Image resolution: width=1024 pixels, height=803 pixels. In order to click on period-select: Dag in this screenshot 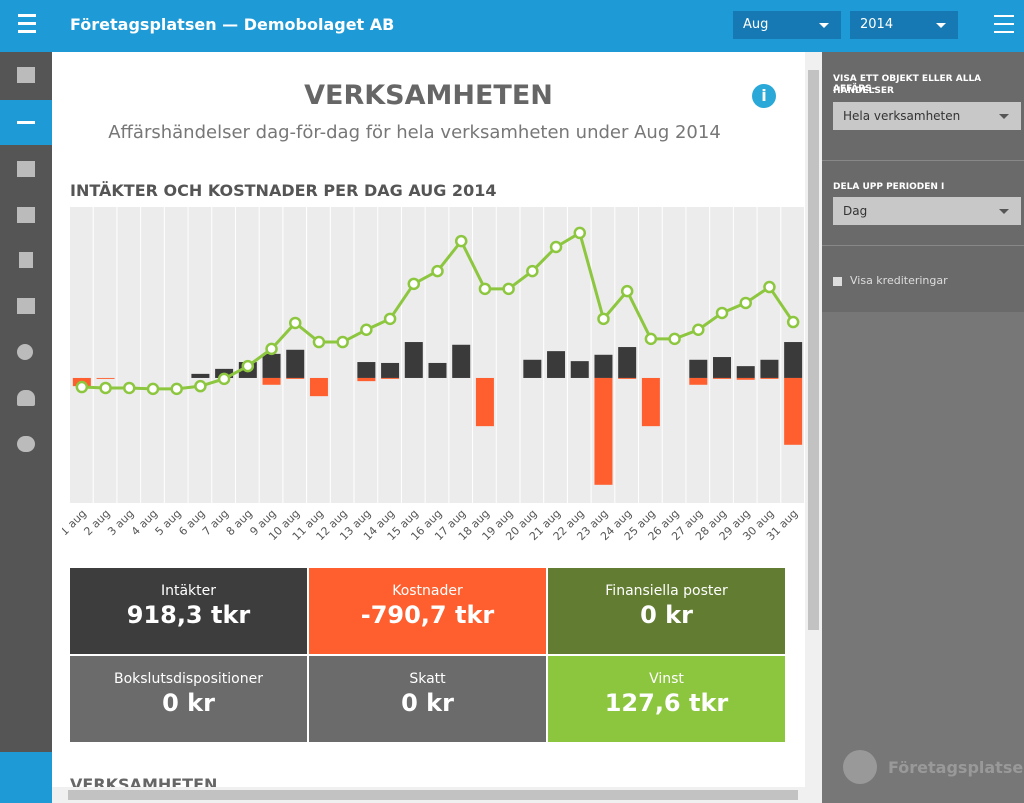, I will do `click(927, 211)`.